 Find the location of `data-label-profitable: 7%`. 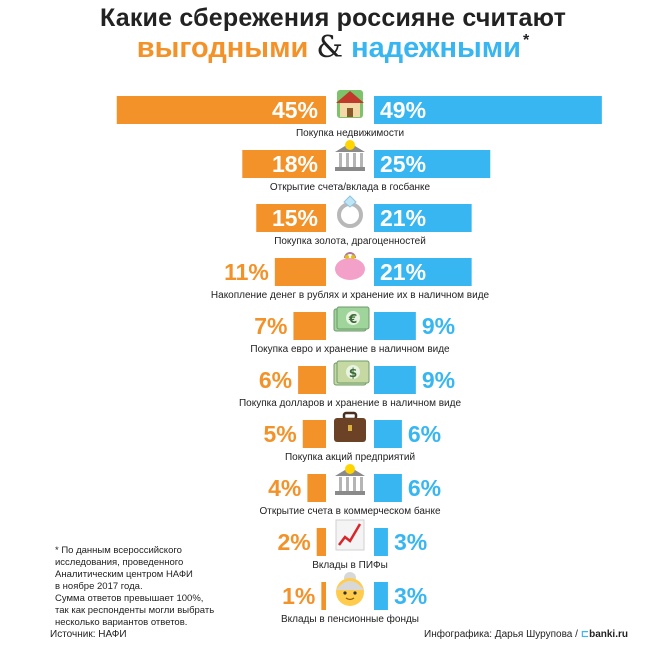

data-label-profitable: 7% is located at coordinates (270, 326).